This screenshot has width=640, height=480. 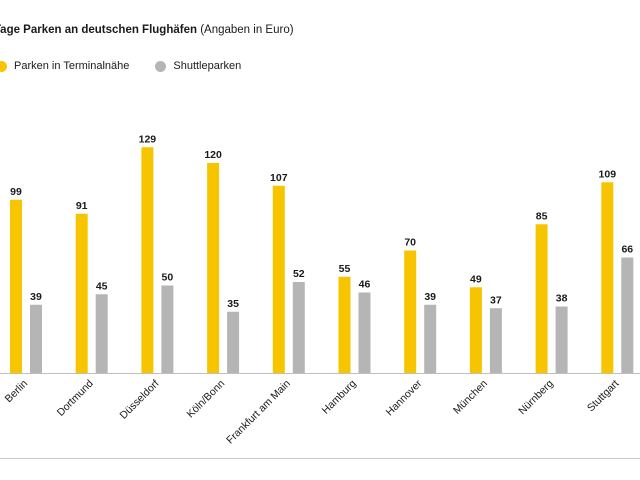 I want to click on data-label-terminal-0: 99, so click(x=16, y=192).